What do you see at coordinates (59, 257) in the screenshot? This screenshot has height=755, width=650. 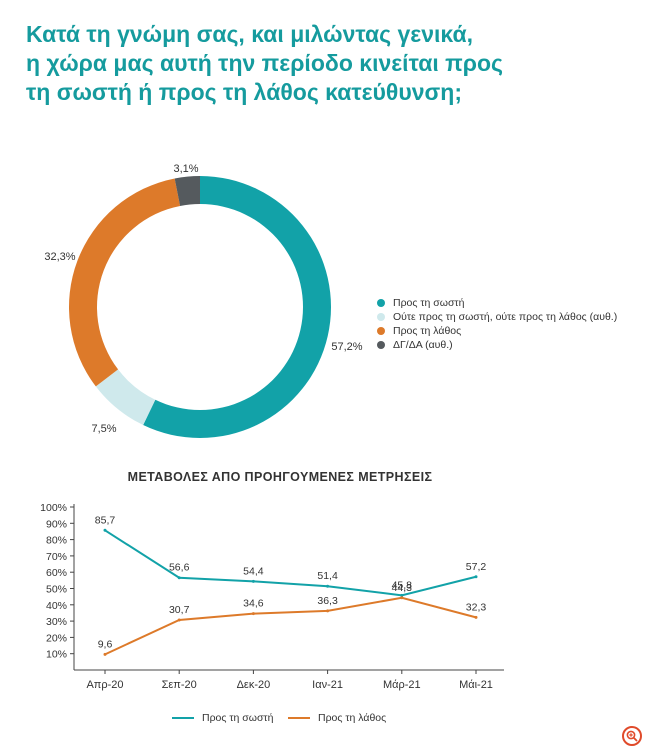 I see `donut-label-wrong: 32,3%` at bounding box center [59, 257].